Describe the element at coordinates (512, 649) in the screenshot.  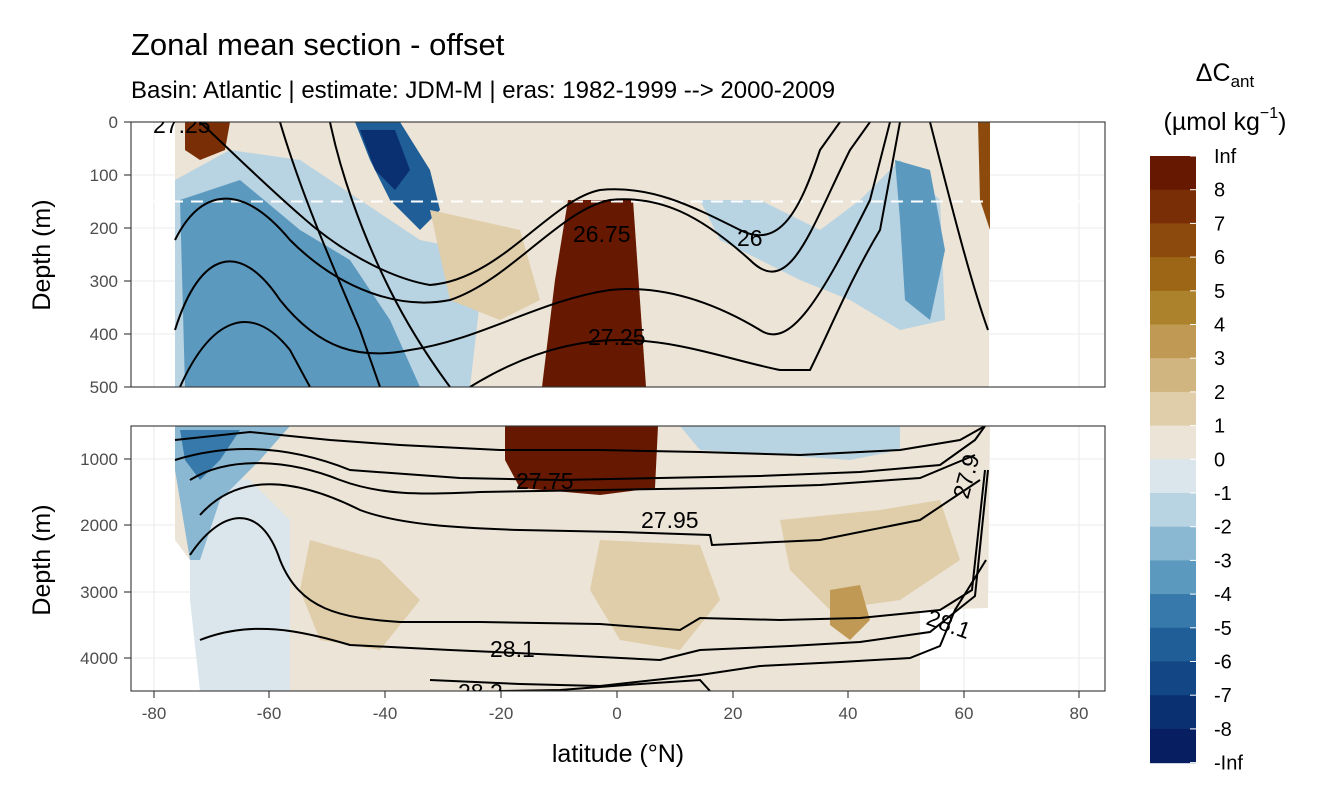
I see `contour-label: 28.1` at that location.